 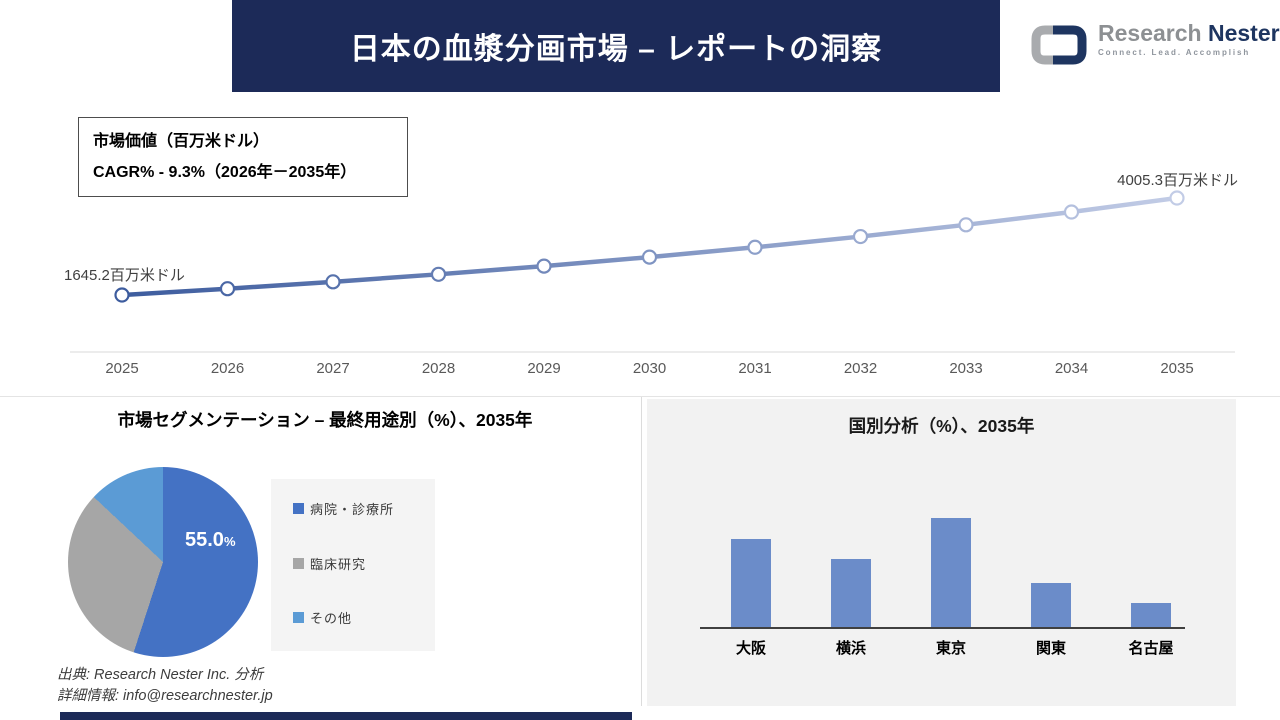 I want to click on market-value-line, so click(x=649, y=246).